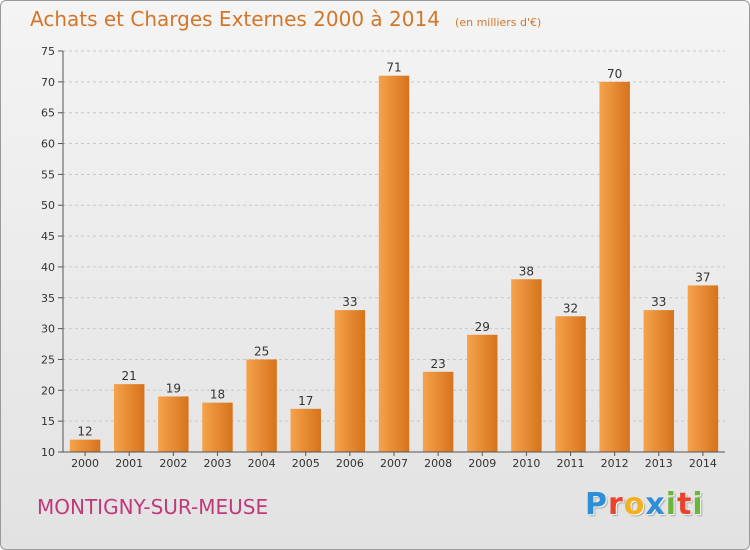 This screenshot has width=750, height=550. Describe the element at coordinates (306, 463) in the screenshot. I see `x-tick-label: 2005` at that location.